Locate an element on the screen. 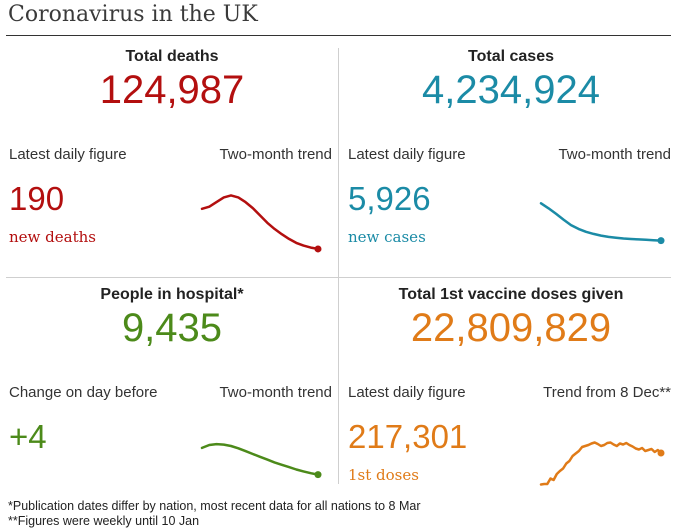  page-title: Coronavirus in the UK is located at coordinates (133, 14).